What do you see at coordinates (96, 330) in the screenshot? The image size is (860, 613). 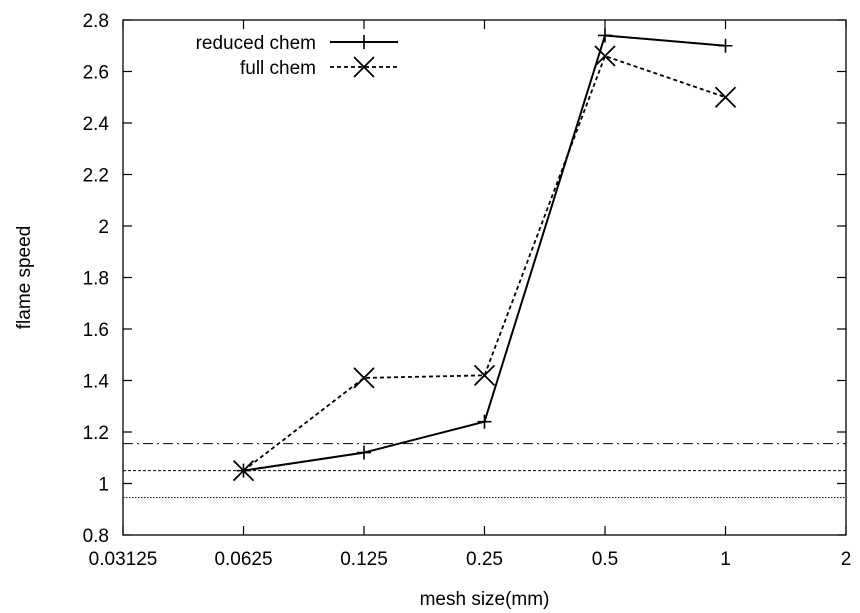 I see `y-tick-label: 1.6` at bounding box center [96, 330].